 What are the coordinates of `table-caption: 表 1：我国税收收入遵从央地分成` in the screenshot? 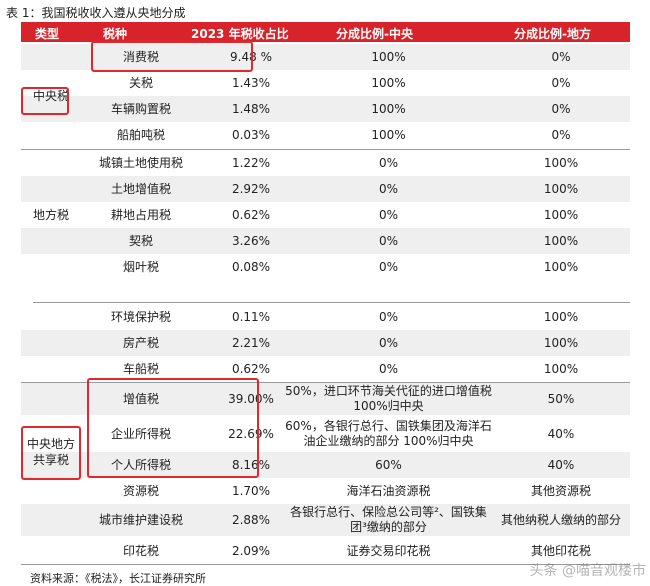 It's located at (96, 13).